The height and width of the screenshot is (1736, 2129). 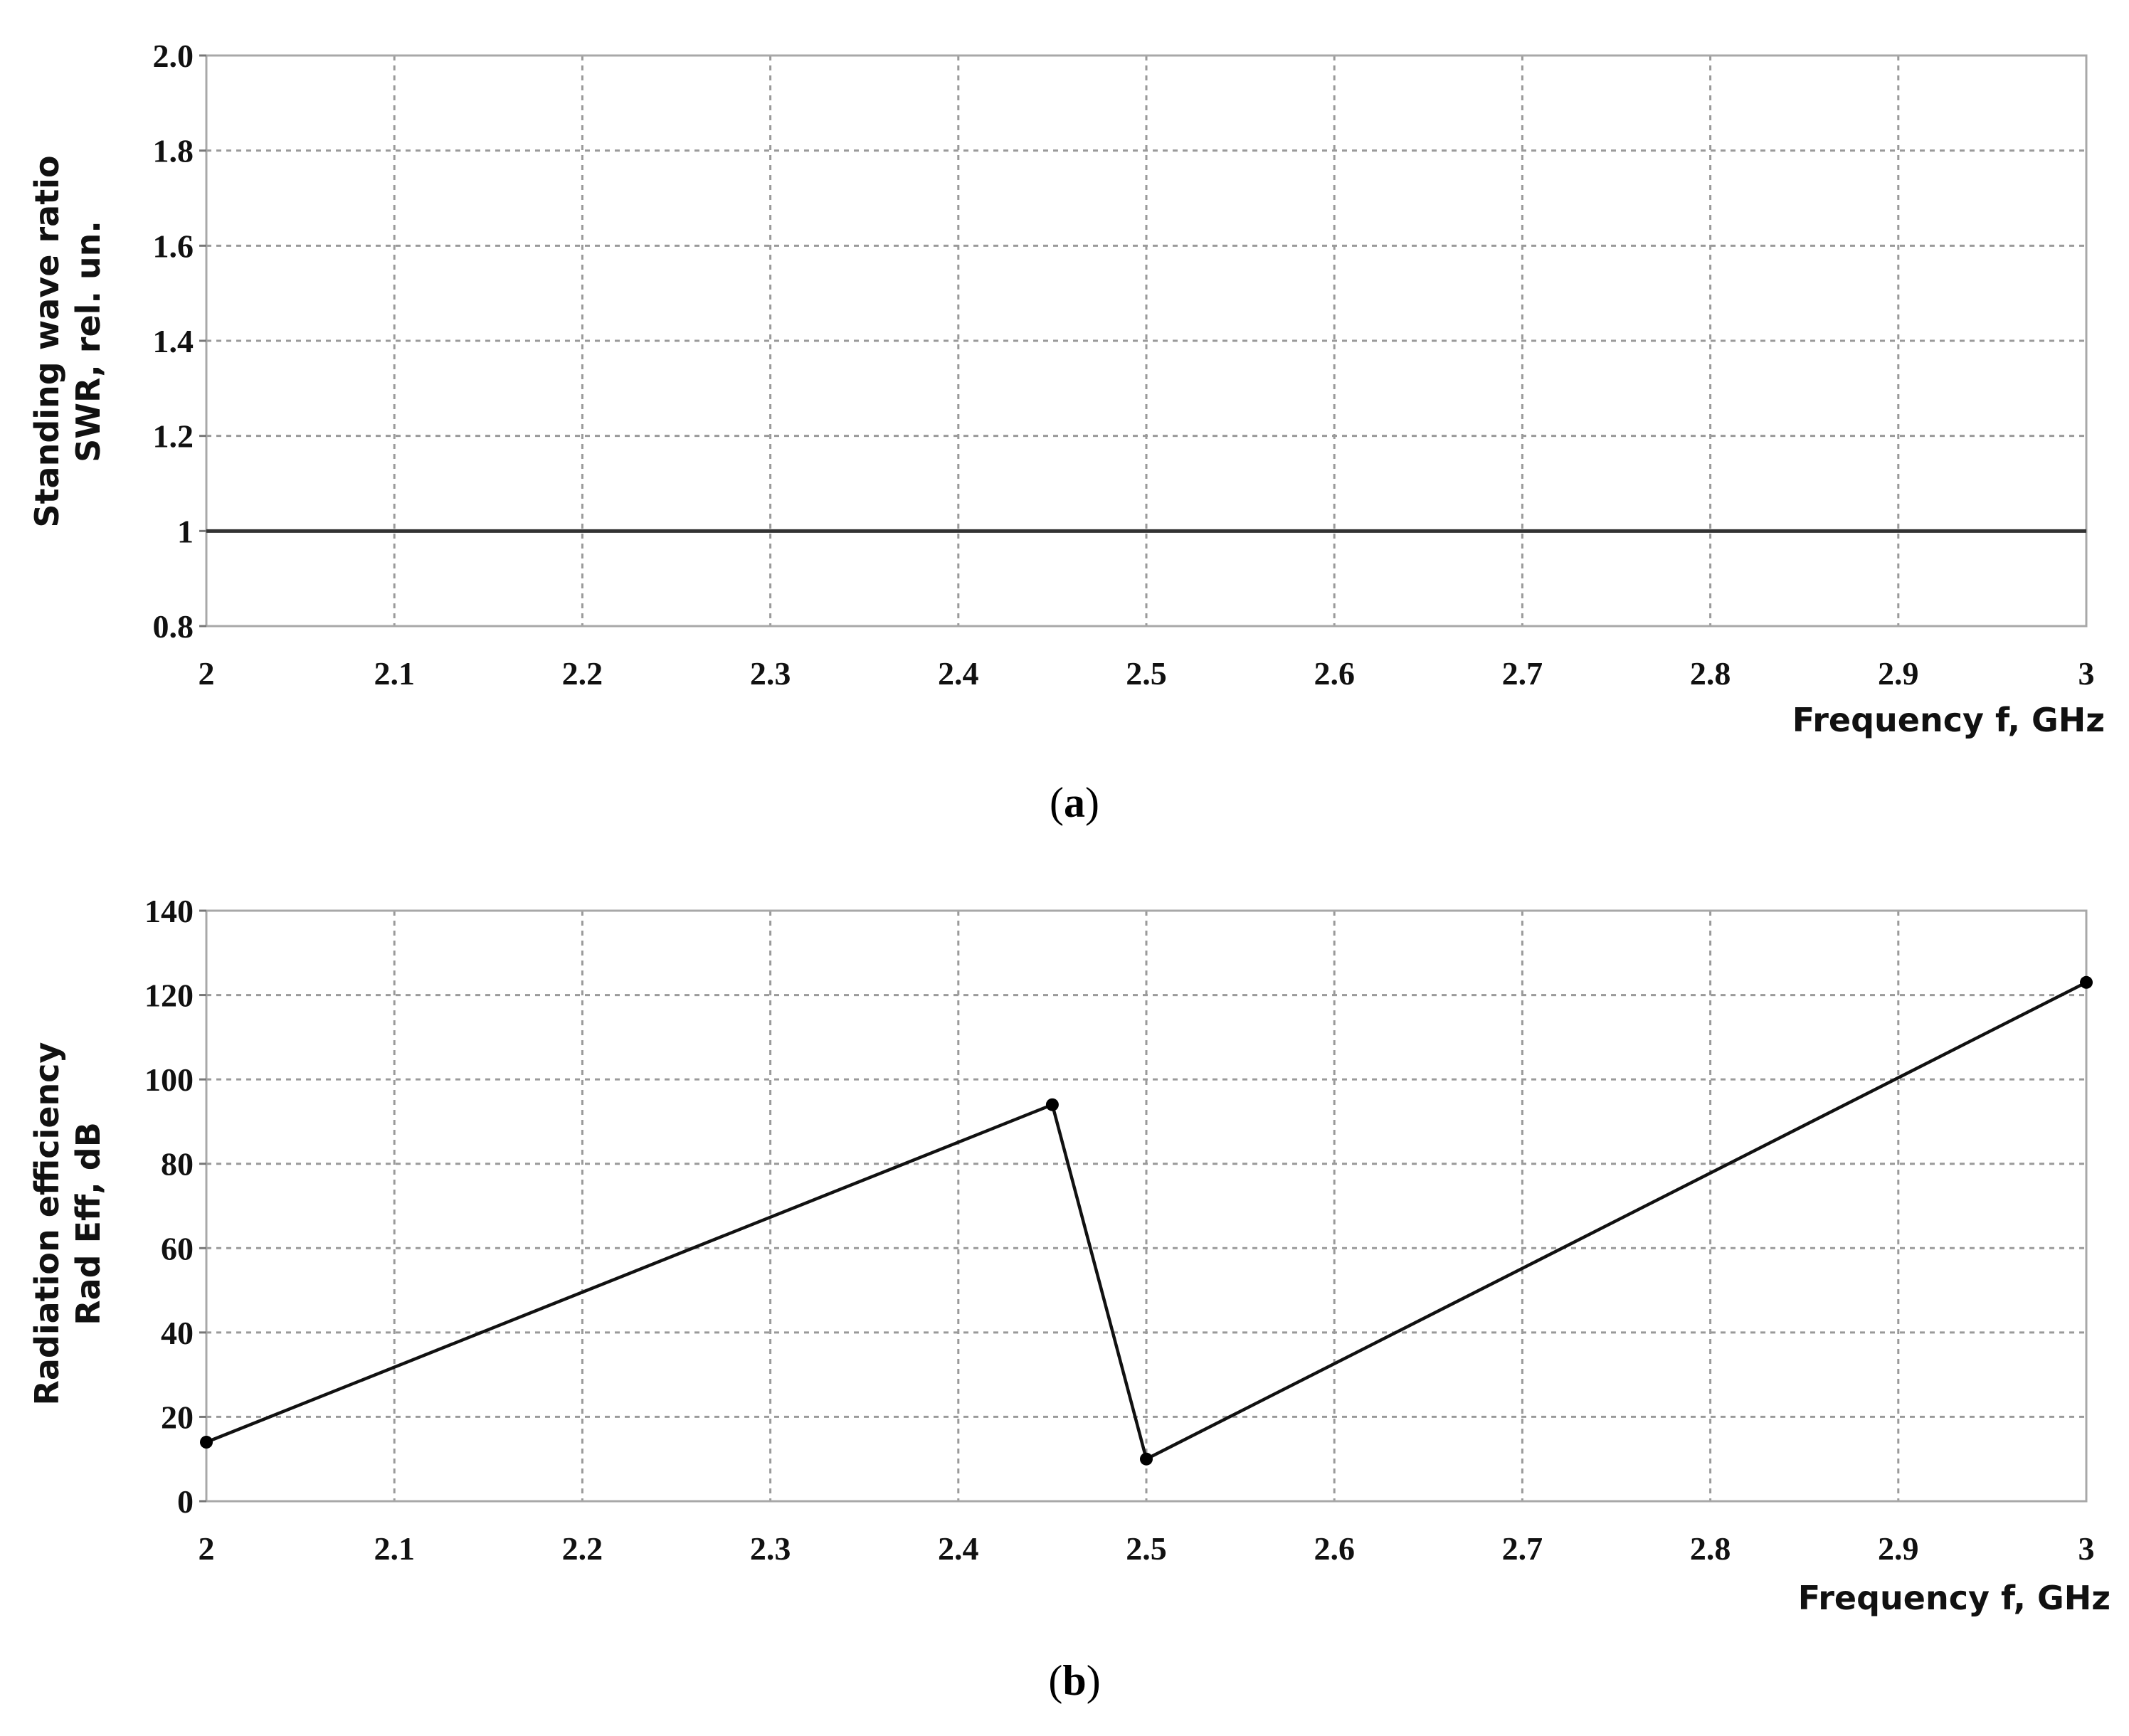 What do you see at coordinates (173, 341) in the screenshot?
I see `panel-a-y-tick-label: 1.4` at bounding box center [173, 341].